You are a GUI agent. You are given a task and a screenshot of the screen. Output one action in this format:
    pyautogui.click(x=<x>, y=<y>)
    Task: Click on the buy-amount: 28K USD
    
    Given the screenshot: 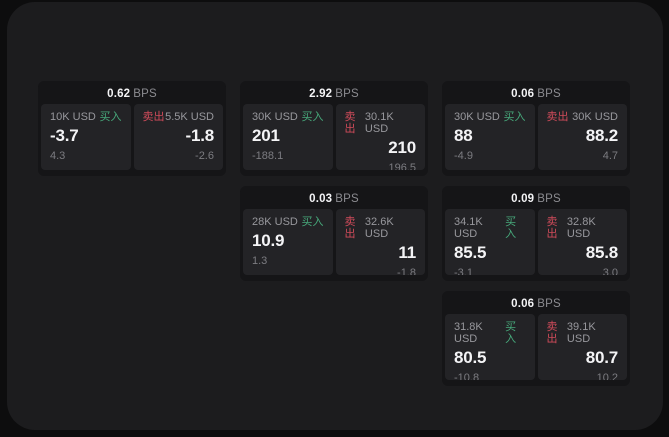 What is the action you would take?
    pyautogui.click(x=275, y=222)
    